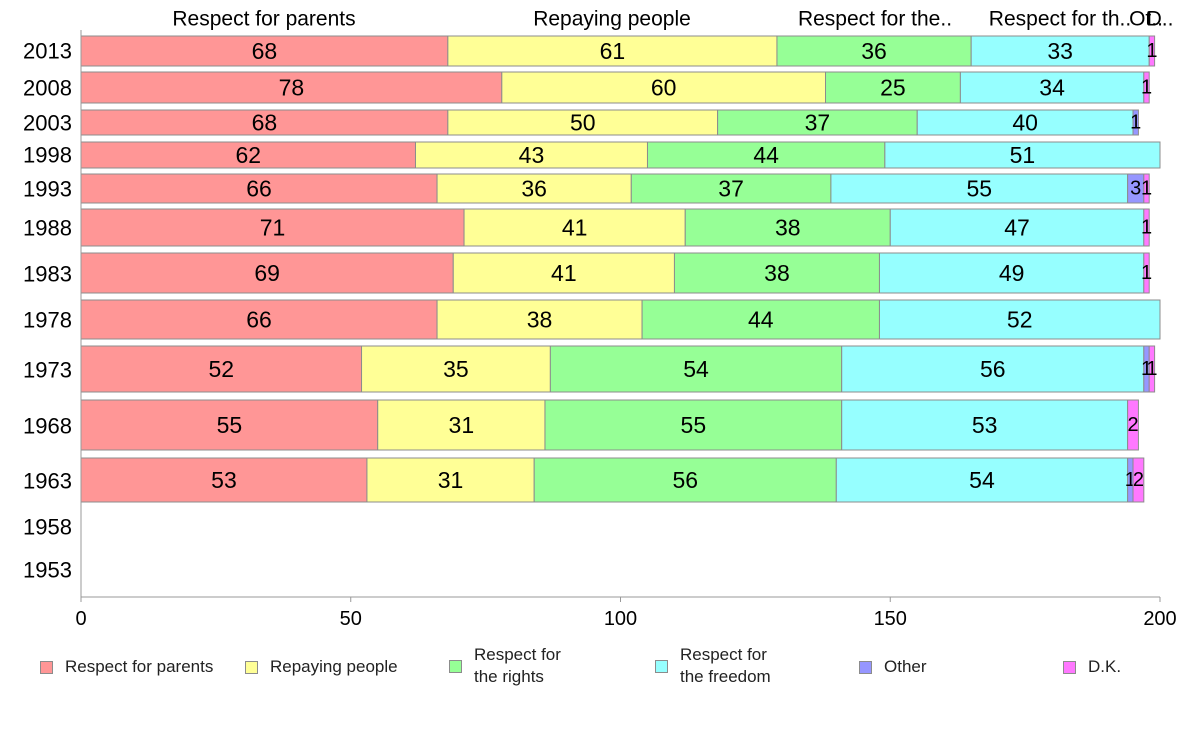 The width and height of the screenshot is (1188, 736). I want to click on y-tick-label: 1978, so click(47, 320).